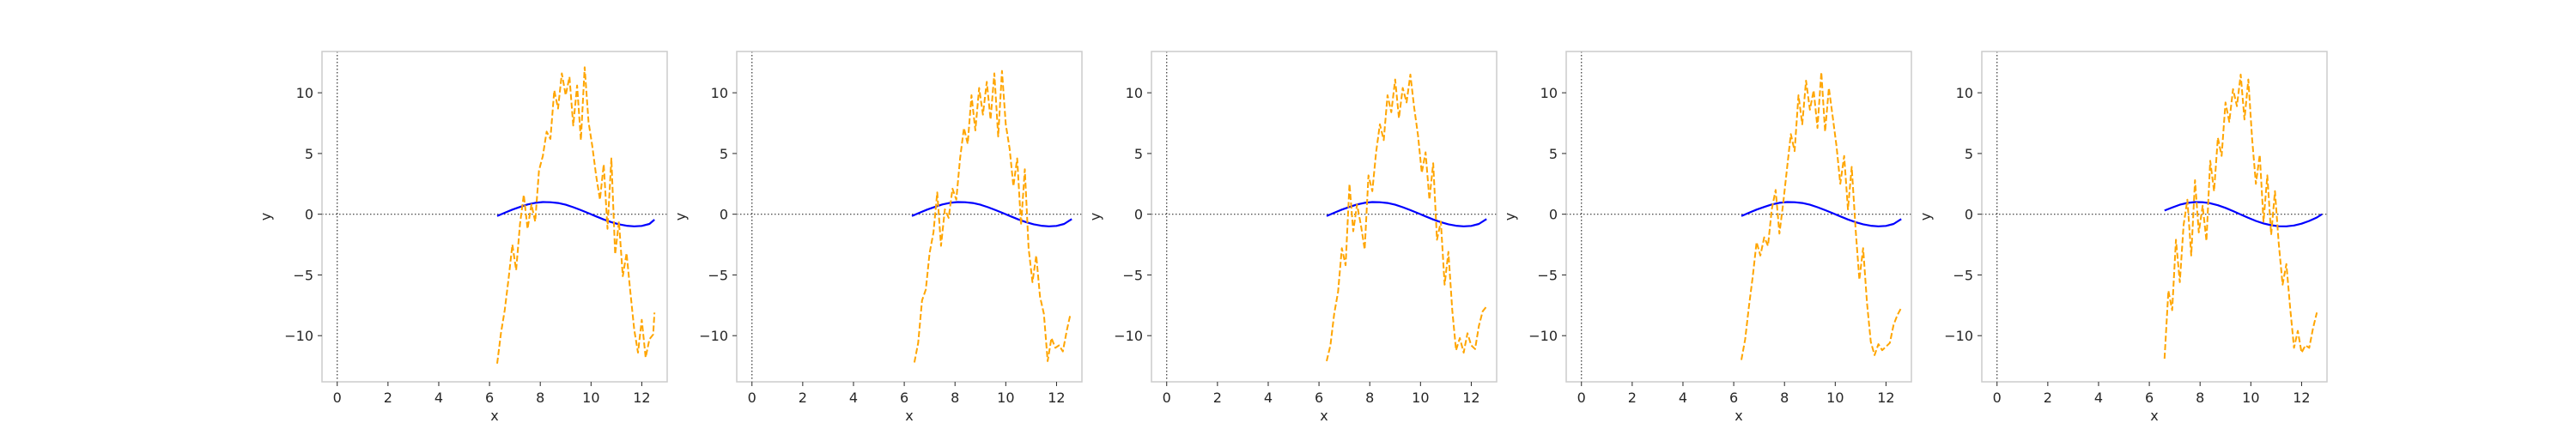  I want to click on subplot-1: 0 2 4 6 8 10 12 −10 −5 0 5 10 x y, so click(463, 238).